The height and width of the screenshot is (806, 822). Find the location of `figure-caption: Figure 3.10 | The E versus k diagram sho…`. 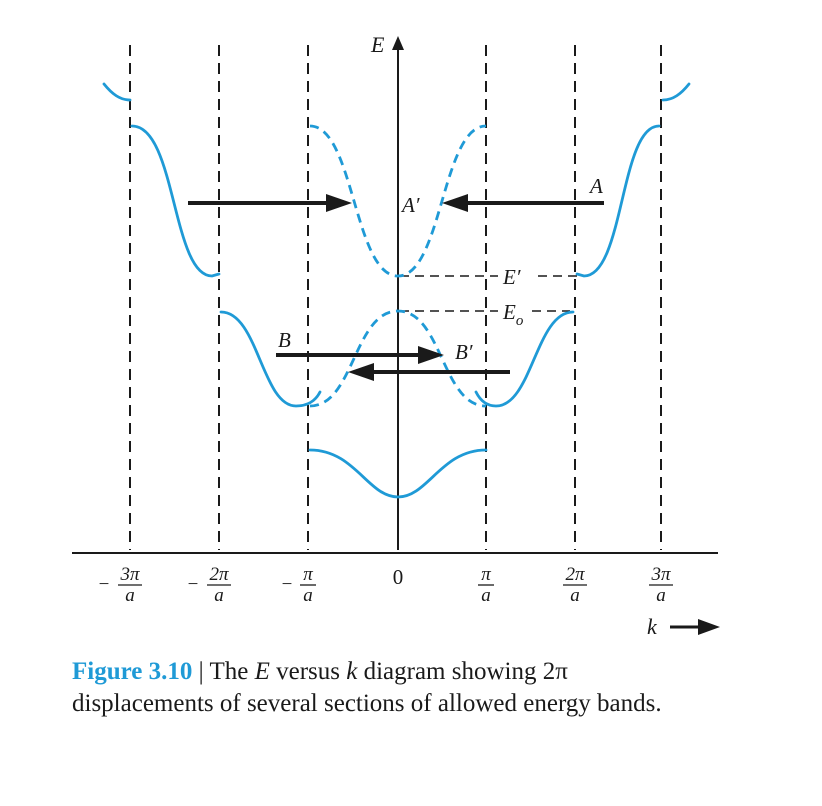

figure-caption: Figure 3.10 | The E versus k diagram sho… is located at coordinates (372, 688).